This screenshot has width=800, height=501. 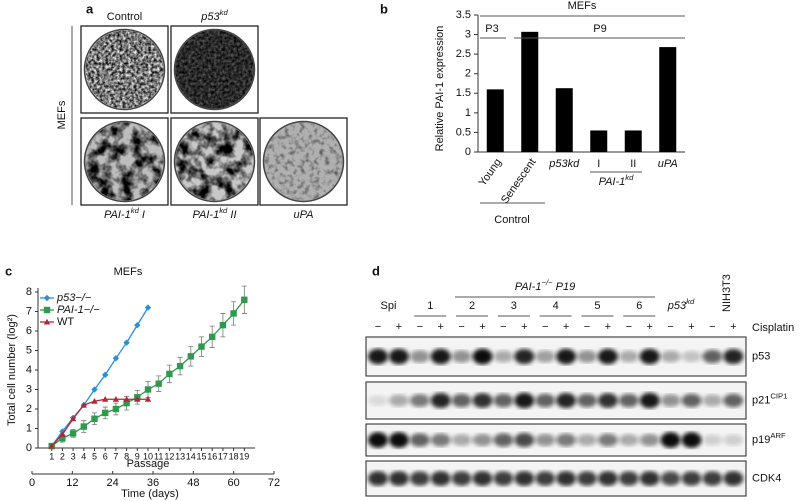 What do you see at coordinates (463, 132) in the screenshot?
I see `y-tick-label: 0.5` at bounding box center [463, 132].